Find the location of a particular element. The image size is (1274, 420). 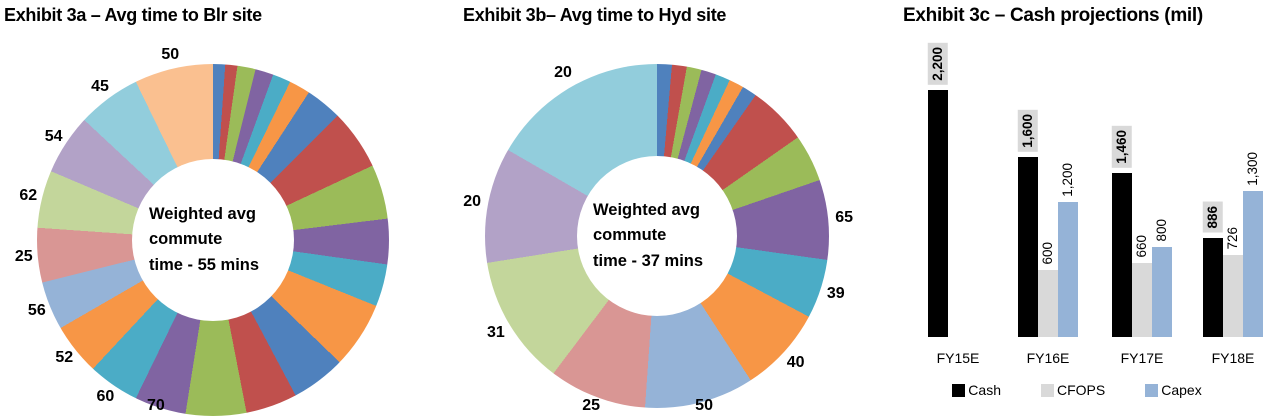

donut-slice-label: 62 is located at coordinates (28, 195).